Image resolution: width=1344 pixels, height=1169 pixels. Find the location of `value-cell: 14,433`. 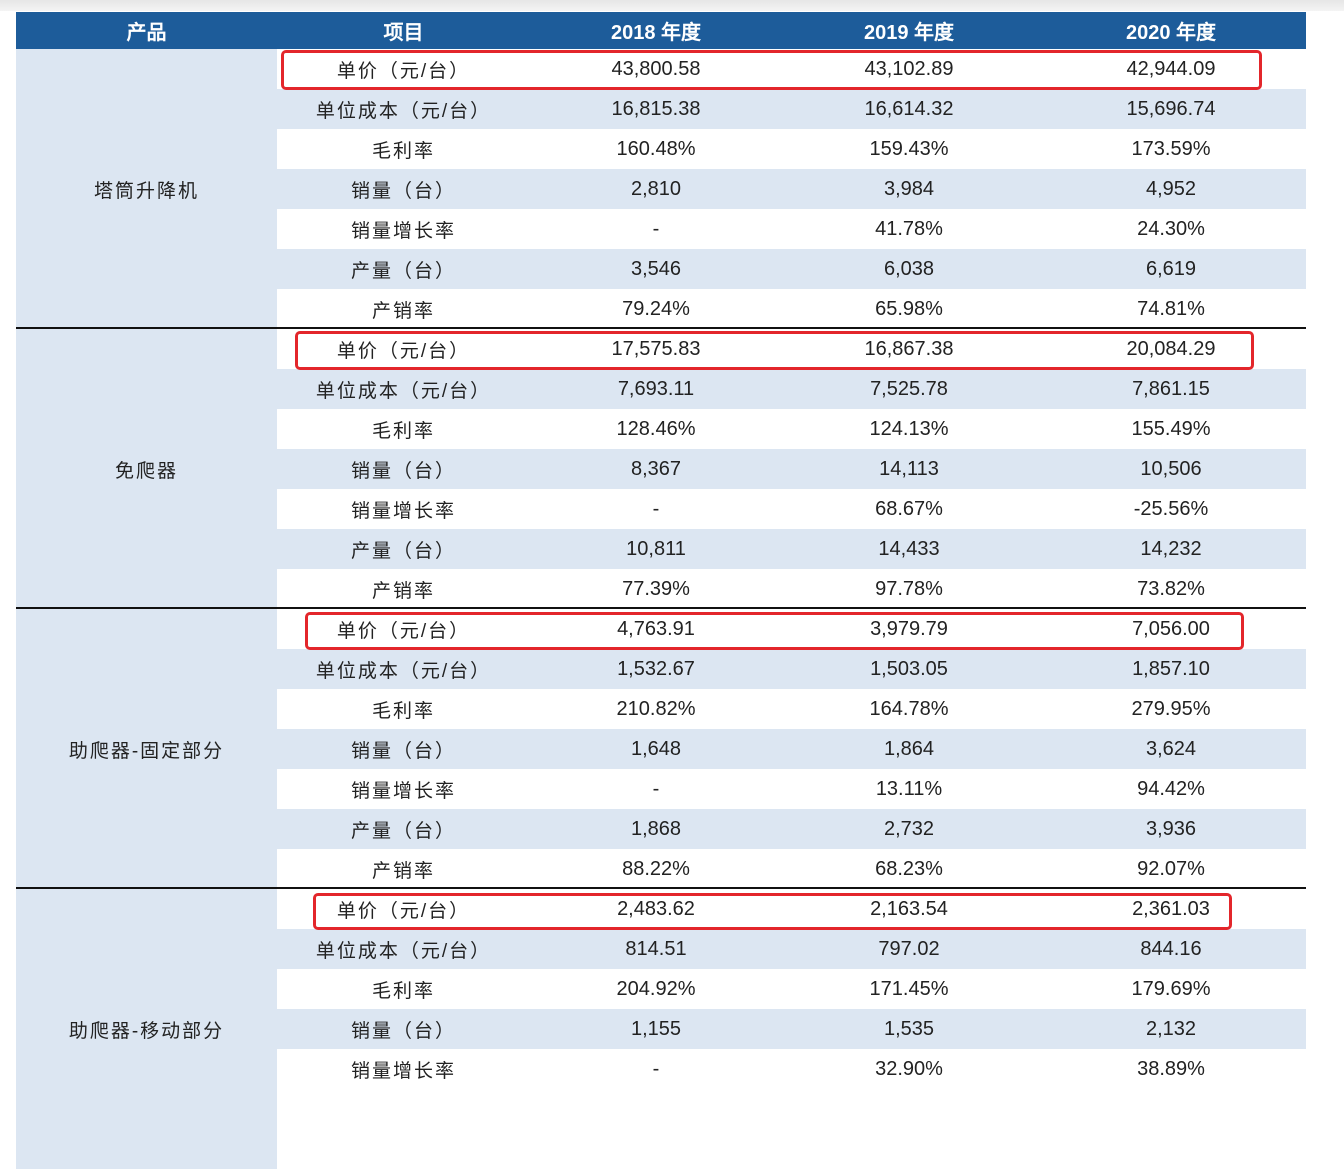

value-cell: 14,433 is located at coordinates (909, 548).